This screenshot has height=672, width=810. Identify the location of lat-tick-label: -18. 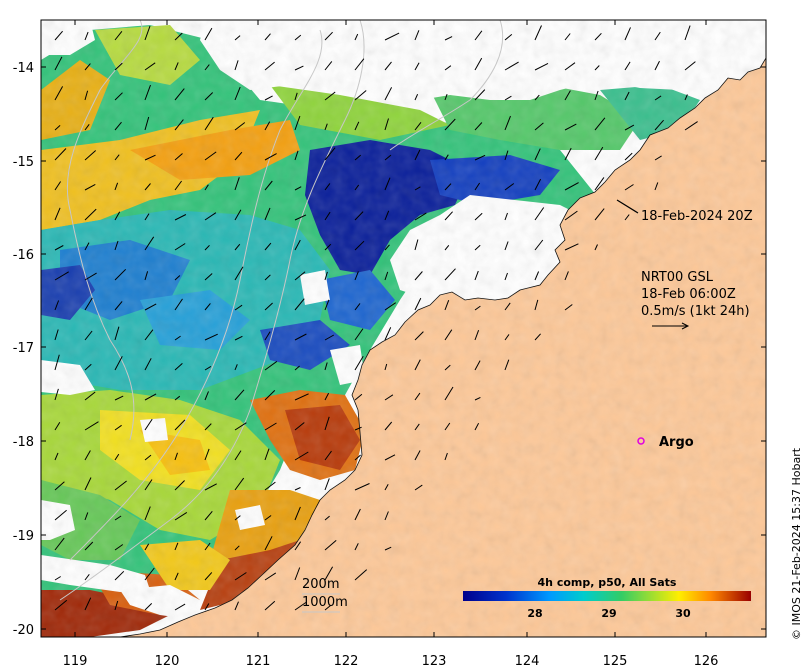
(23, 442).